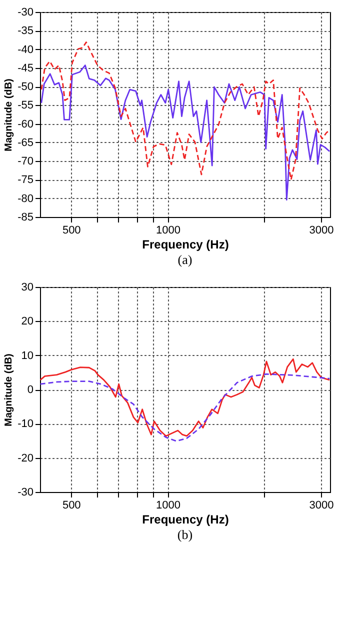 The image size is (364, 633). What do you see at coordinates (26, 458) in the screenshot?
I see `y-tick-label: -20` at bounding box center [26, 458].